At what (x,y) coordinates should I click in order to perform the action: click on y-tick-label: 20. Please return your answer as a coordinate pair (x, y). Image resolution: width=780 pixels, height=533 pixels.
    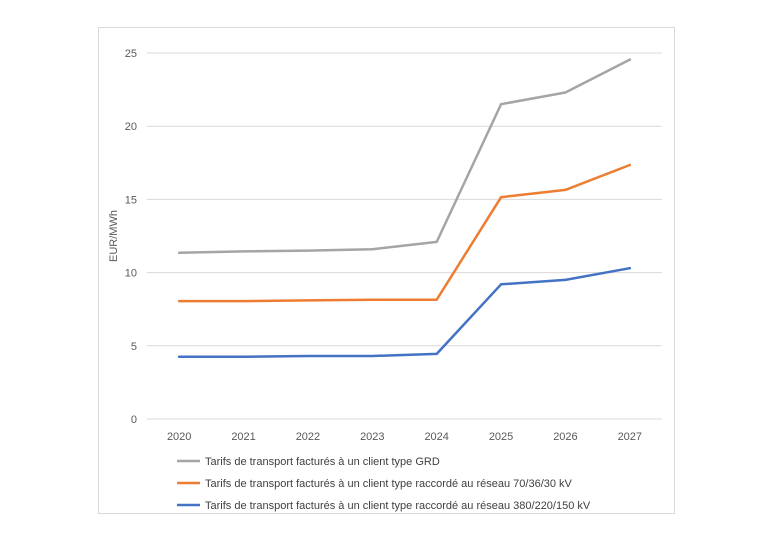
    Looking at the image, I should click on (131, 127).